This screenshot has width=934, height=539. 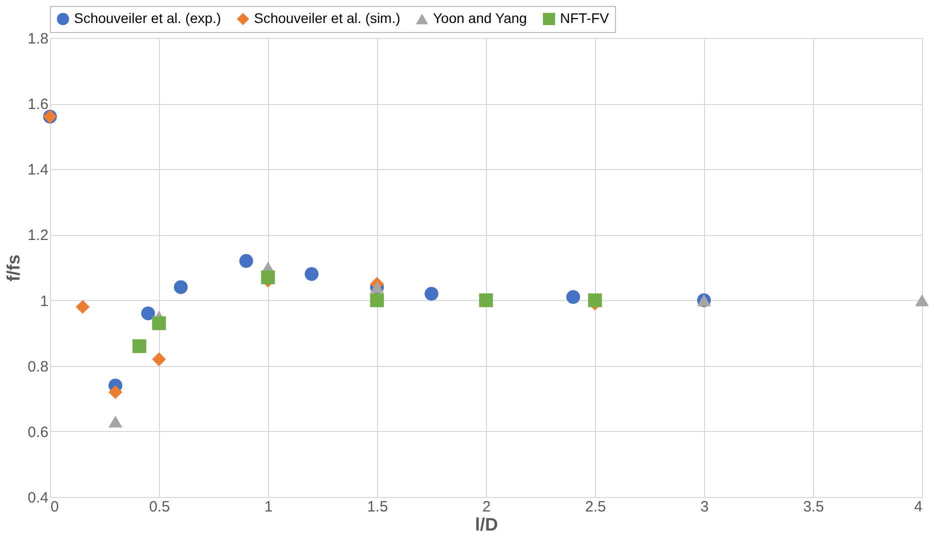 What do you see at coordinates (585, 18) in the screenshot?
I see `legend-label: NFT-FV` at bounding box center [585, 18].